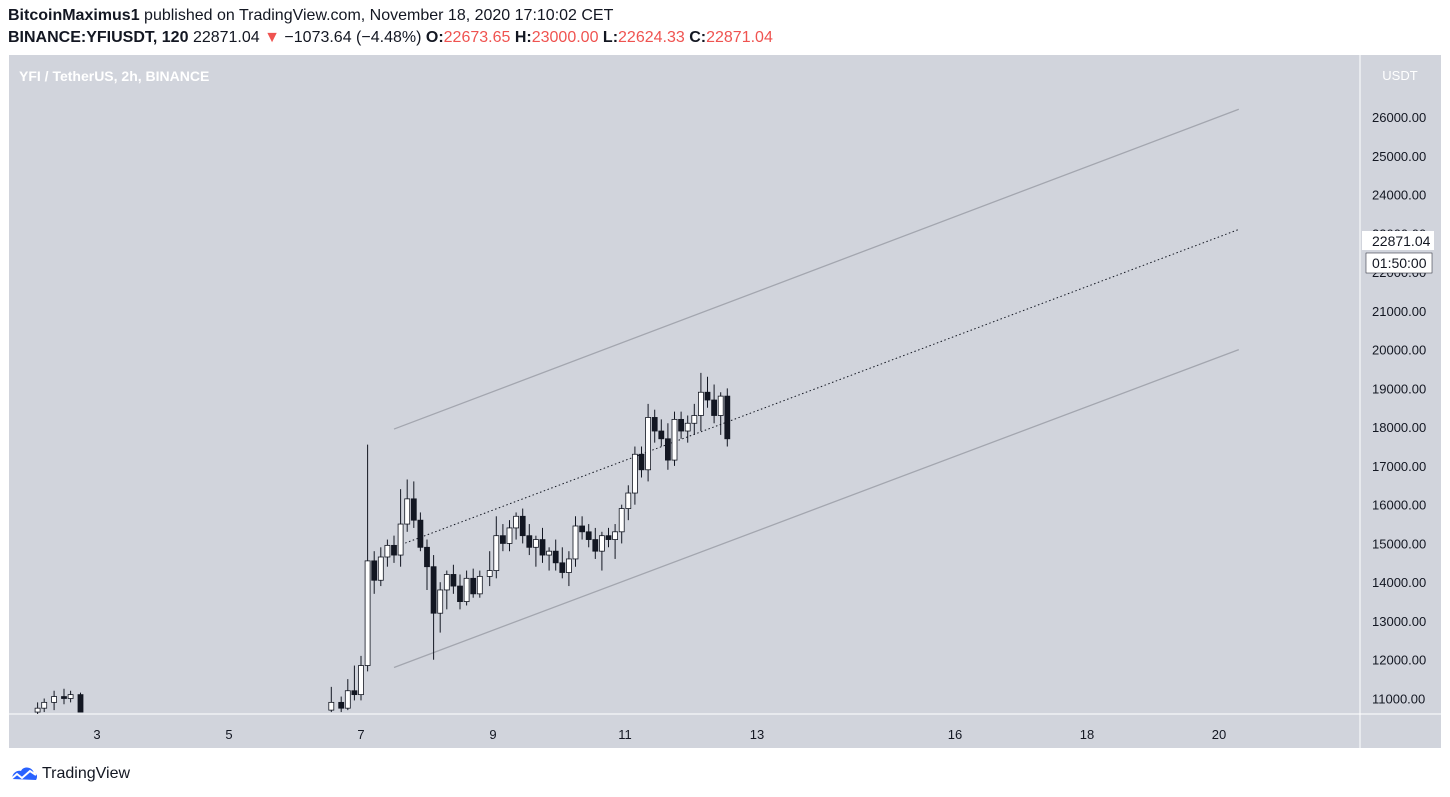 This screenshot has width=1450, height=797. I want to click on last-price: 22871.04, so click(226, 37).